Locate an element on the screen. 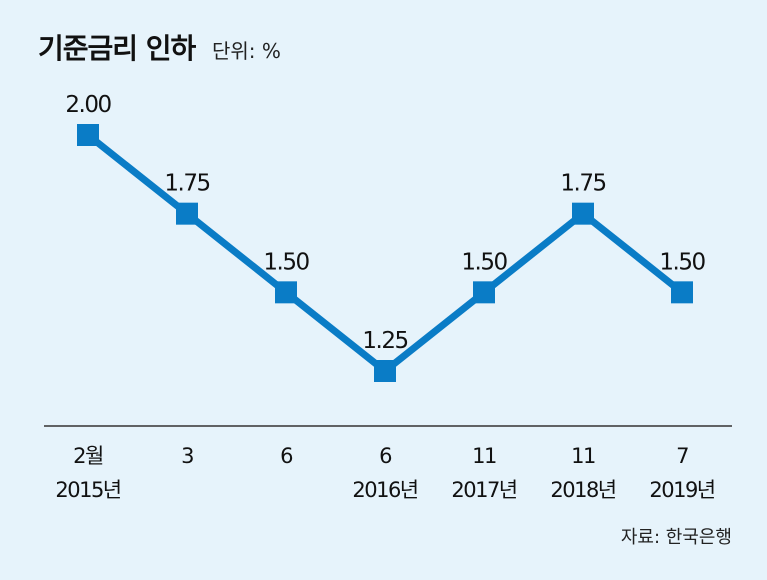  x-tick-label: 2월 is located at coordinates (88, 456).